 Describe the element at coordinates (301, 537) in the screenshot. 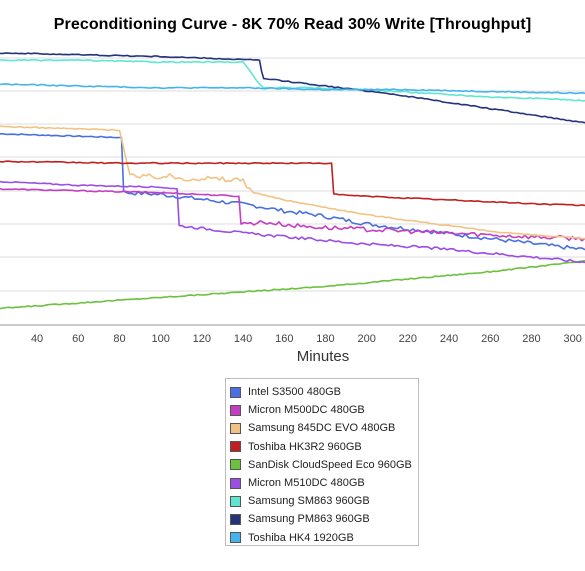

I see `legend-label: Toshiba HK4 1920GB` at that location.